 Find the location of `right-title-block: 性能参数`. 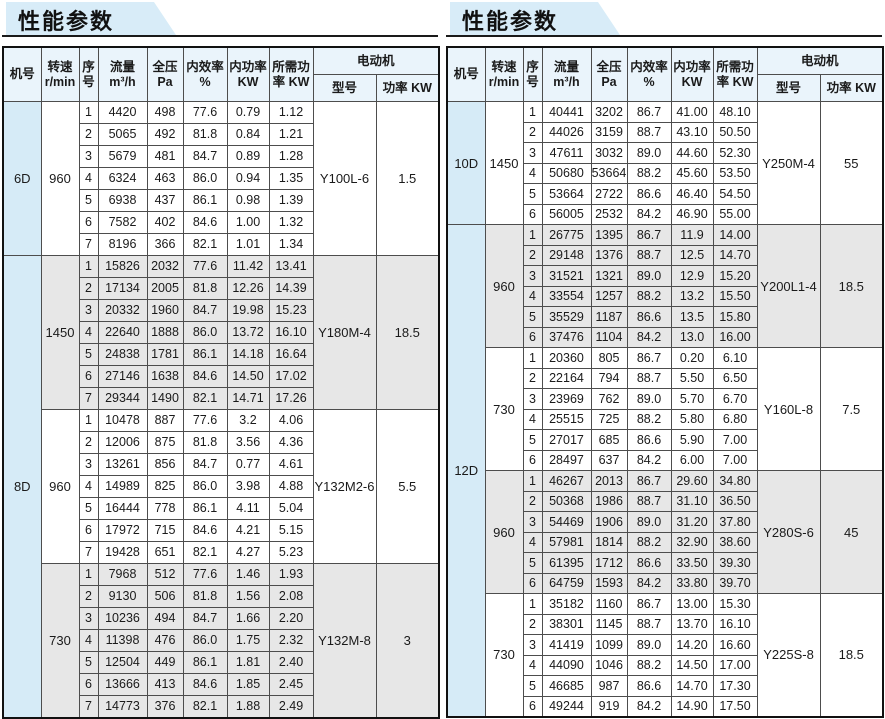

right-title-block: 性能参数 is located at coordinates (664, 19).